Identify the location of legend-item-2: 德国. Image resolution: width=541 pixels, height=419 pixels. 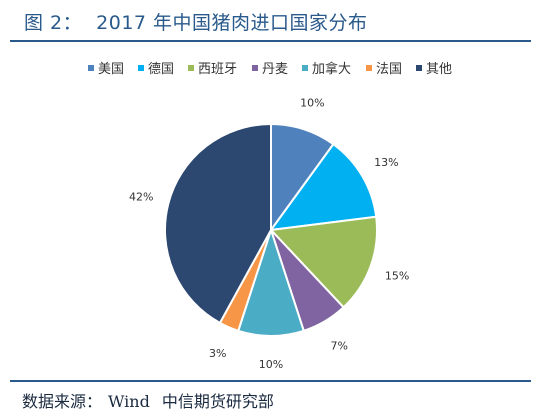
(156, 69).